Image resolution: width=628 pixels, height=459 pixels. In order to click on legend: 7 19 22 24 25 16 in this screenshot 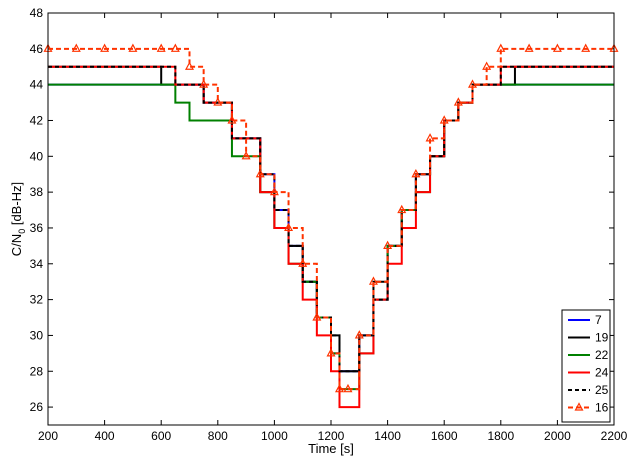, I will do `click(586, 366)`.